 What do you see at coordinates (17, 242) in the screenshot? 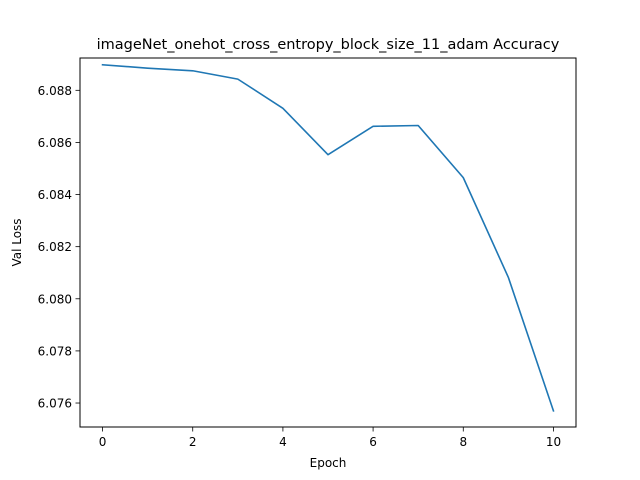
I see `y-axis-label: Val Loss` at bounding box center [17, 242].